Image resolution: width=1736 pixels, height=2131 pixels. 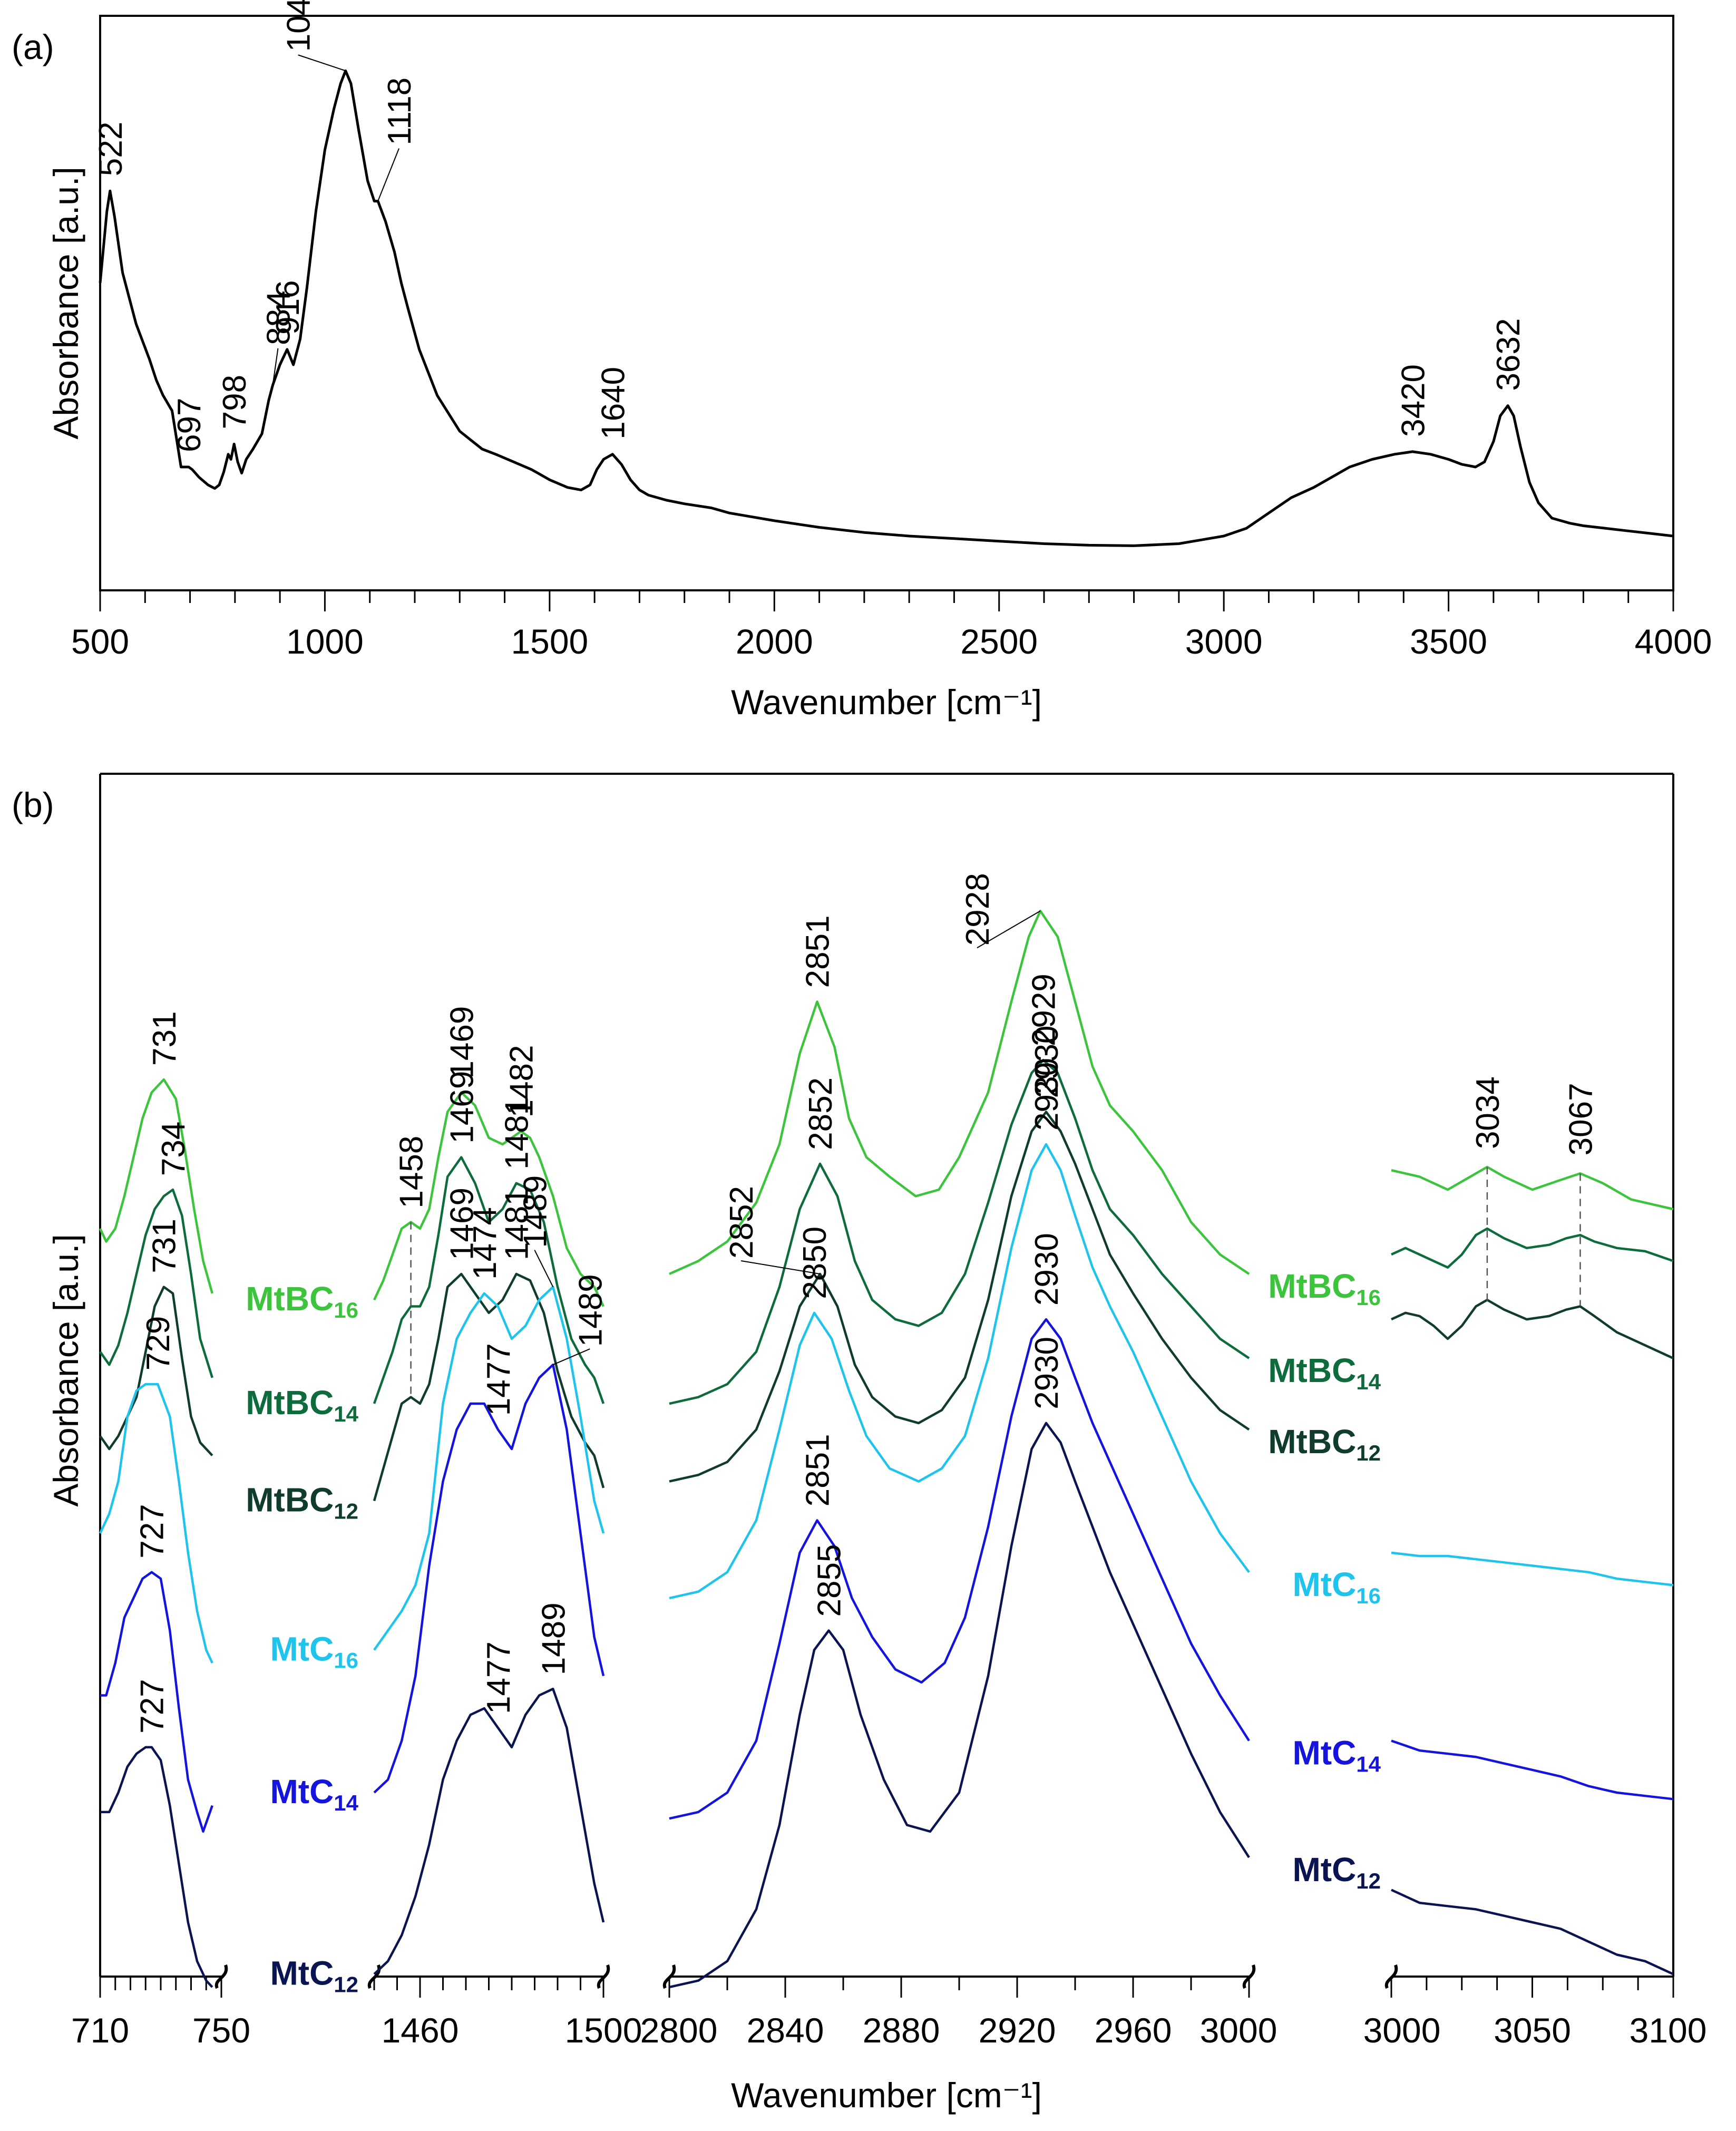 What do you see at coordinates (1448, 641) in the screenshot?
I see `x-tick-label: 3500` at bounding box center [1448, 641].